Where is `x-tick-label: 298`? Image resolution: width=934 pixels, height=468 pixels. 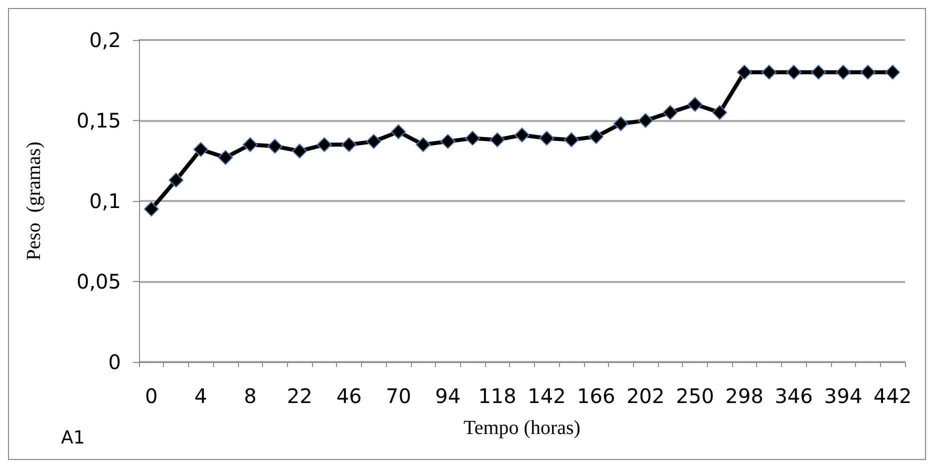
x-tick-label: 298 is located at coordinates (744, 396).